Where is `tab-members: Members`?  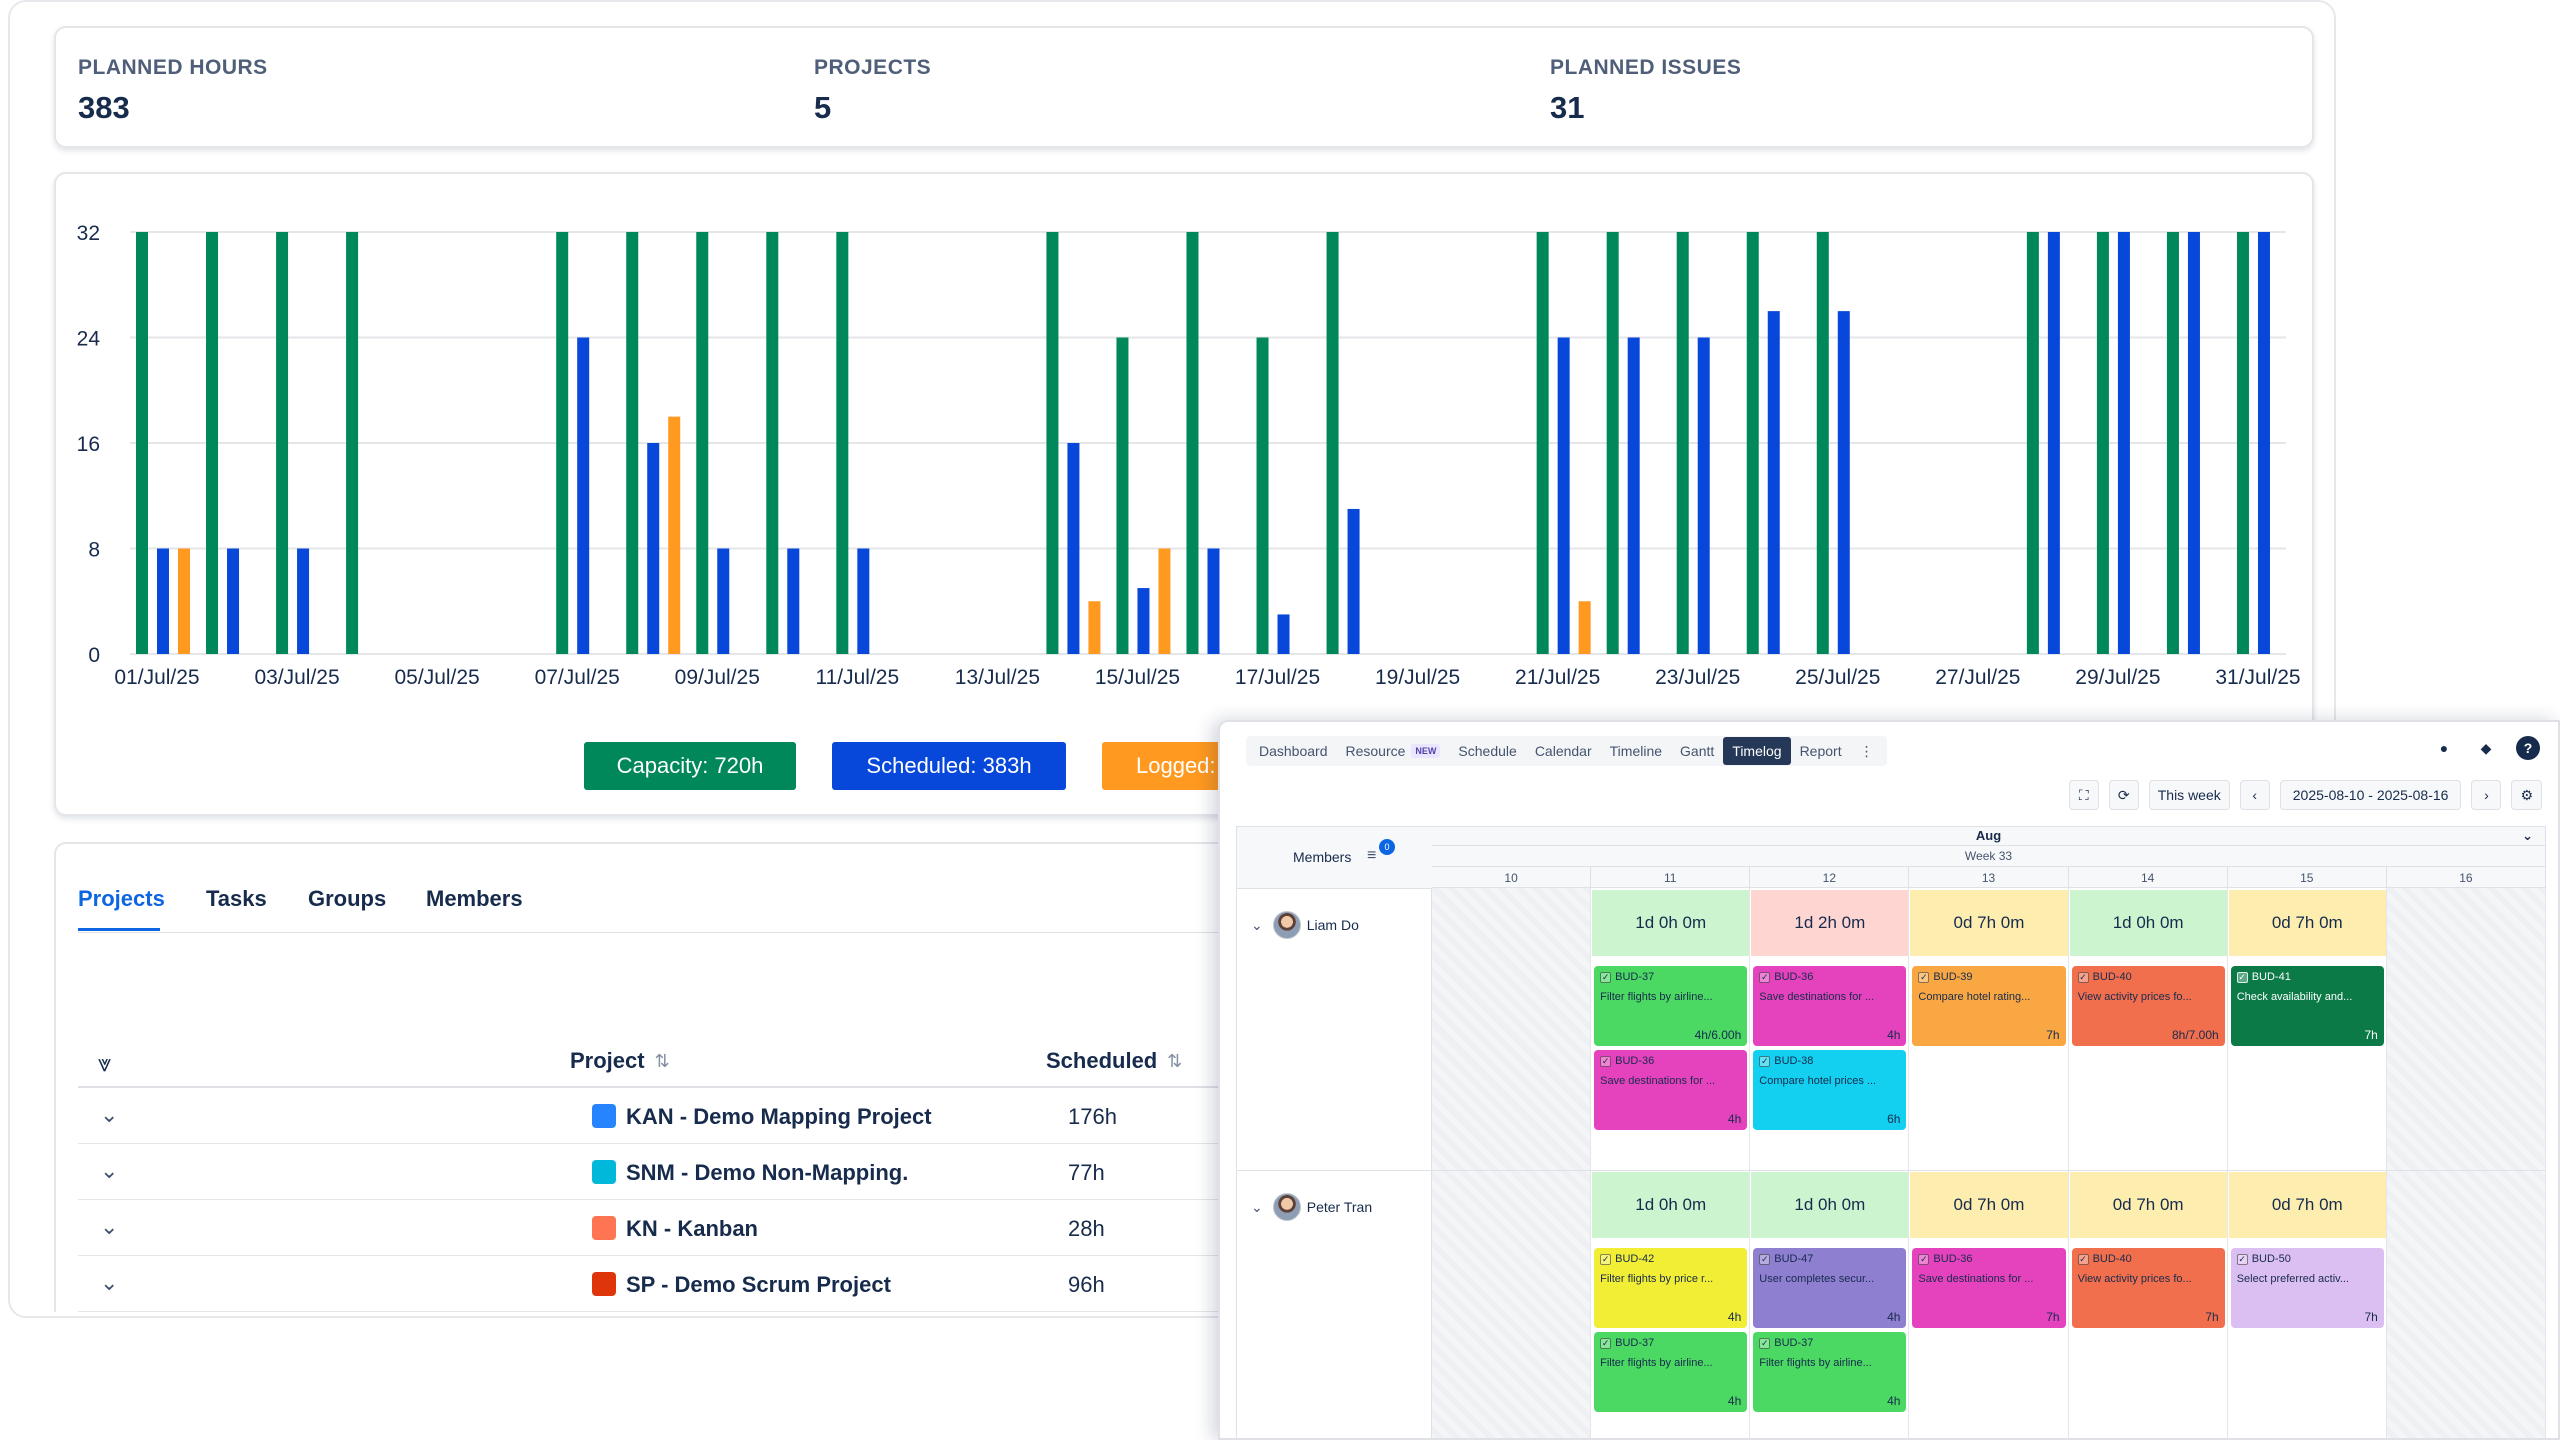 tab-members: Members is located at coordinates (474, 898).